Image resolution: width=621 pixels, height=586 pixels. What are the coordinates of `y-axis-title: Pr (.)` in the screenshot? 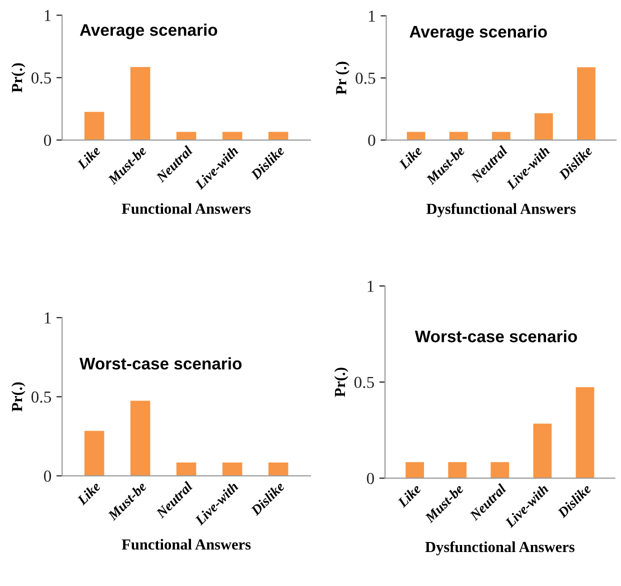 It's located at (343, 78).